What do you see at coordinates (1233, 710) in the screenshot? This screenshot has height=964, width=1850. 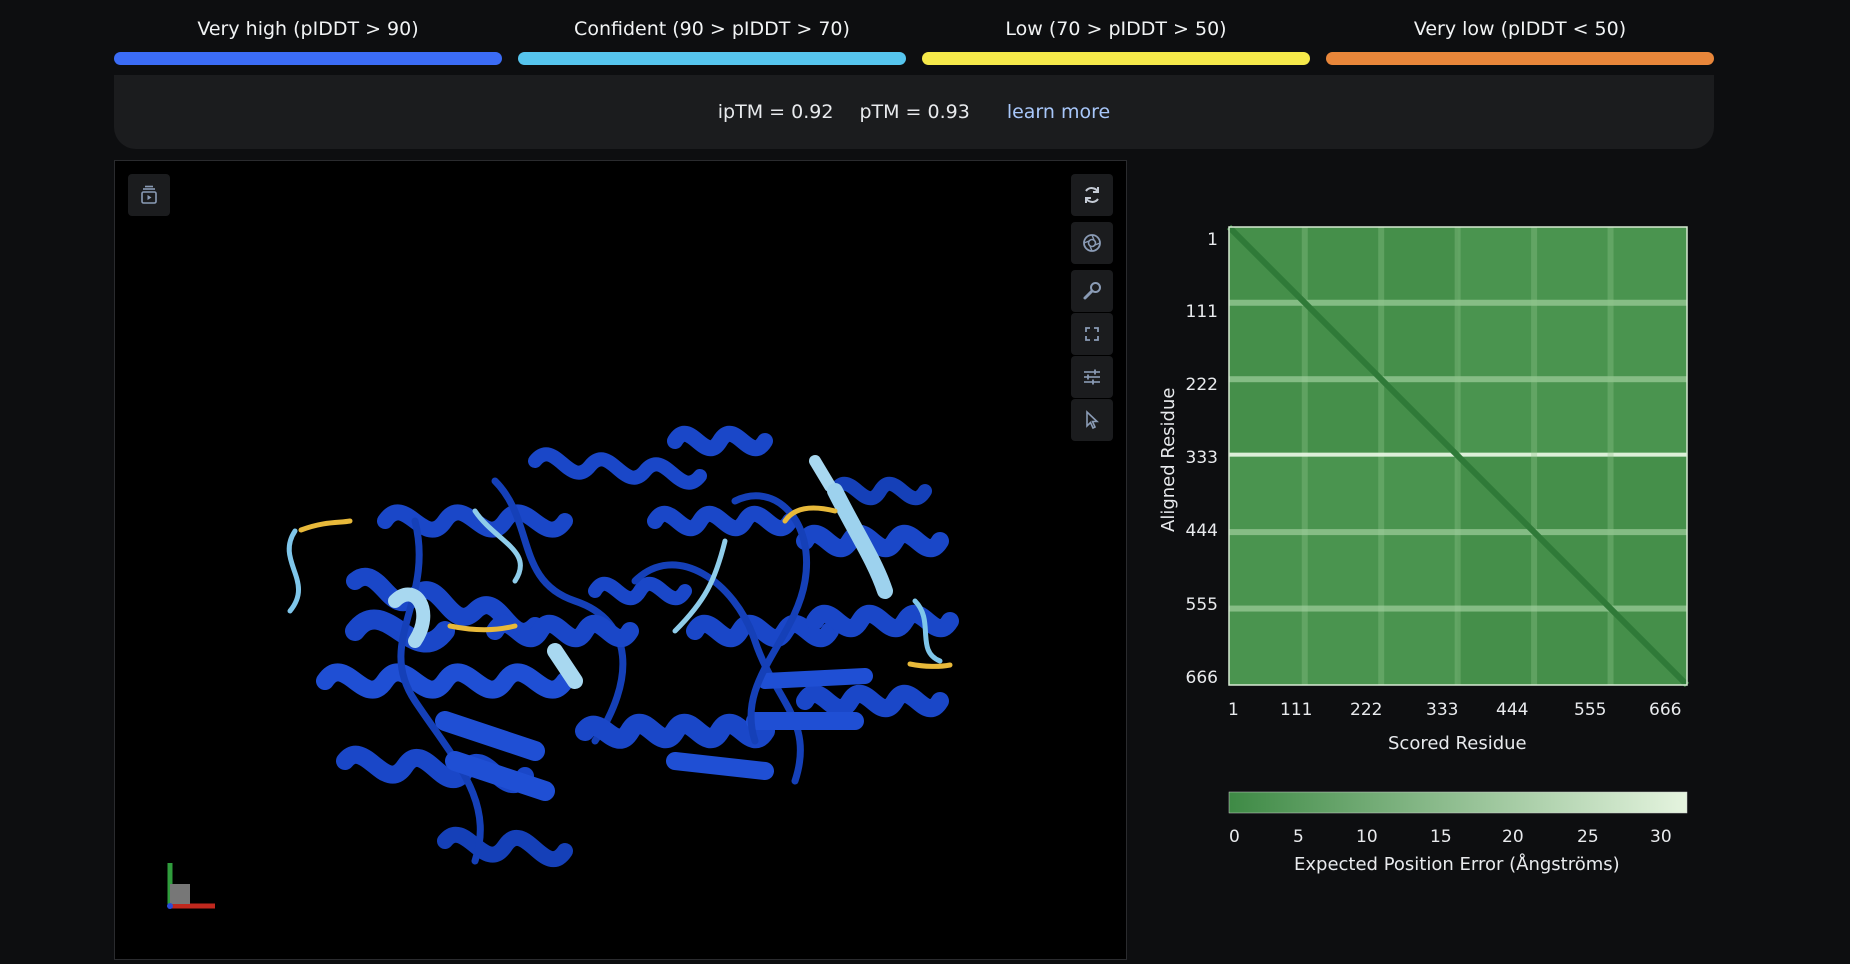 I see `x-tick: 1` at bounding box center [1233, 710].